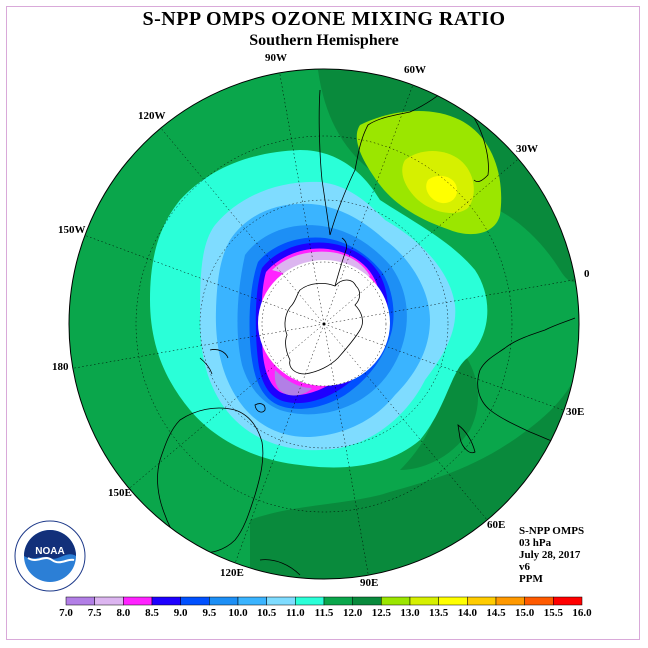  What do you see at coordinates (94, 613) in the screenshot?
I see `colorbar-tick-label: 7.5` at bounding box center [94, 613].